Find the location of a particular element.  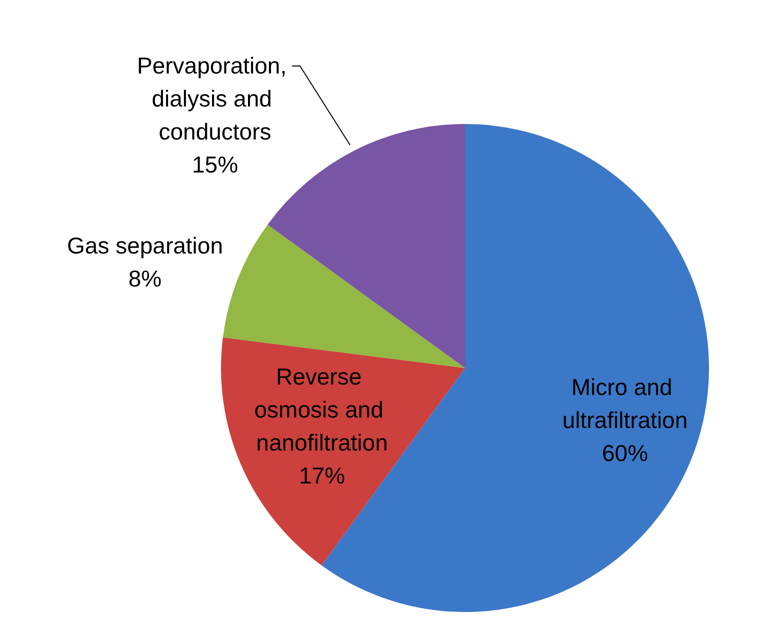

slice-label: Gas separation is located at coordinates (145, 245).